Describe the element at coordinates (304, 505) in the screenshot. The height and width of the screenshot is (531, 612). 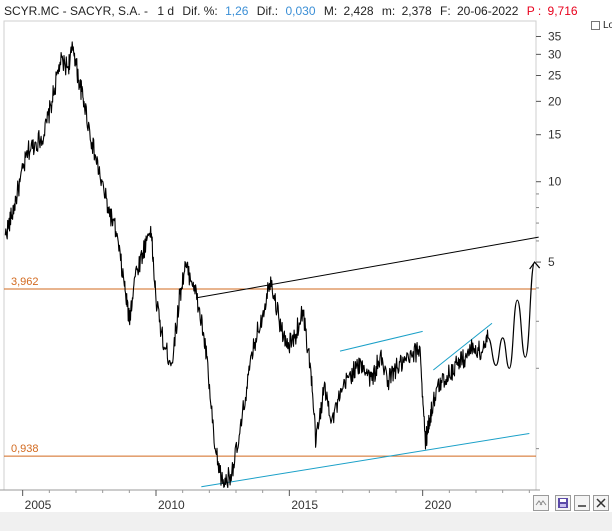
I see `x-tick-label: 2015` at that location.